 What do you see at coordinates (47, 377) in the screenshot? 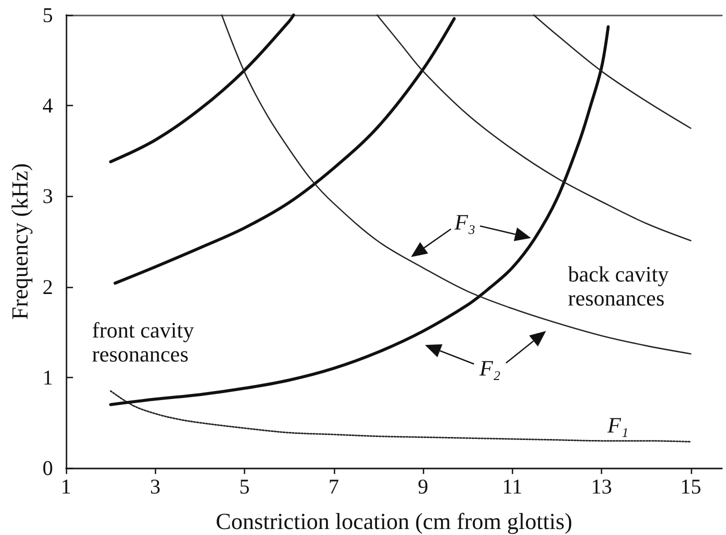
I see `y-tick-label: 1` at bounding box center [47, 377].